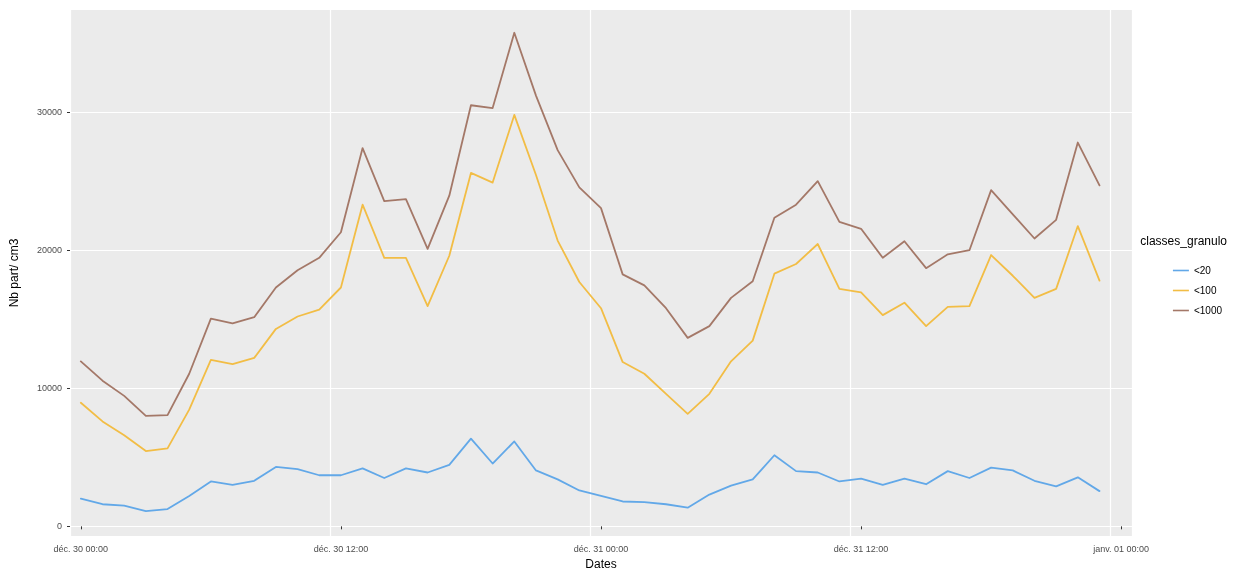  What do you see at coordinates (1202, 270) in the screenshot?
I see `legend-label: <20` at bounding box center [1202, 270].